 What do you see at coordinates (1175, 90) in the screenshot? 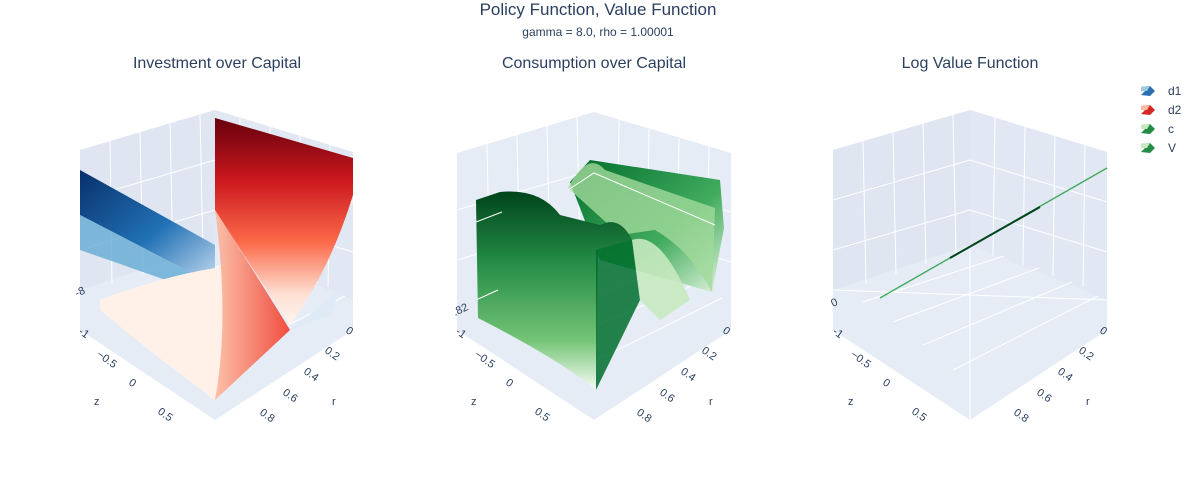
I see `legend-label: d1` at bounding box center [1175, 90].